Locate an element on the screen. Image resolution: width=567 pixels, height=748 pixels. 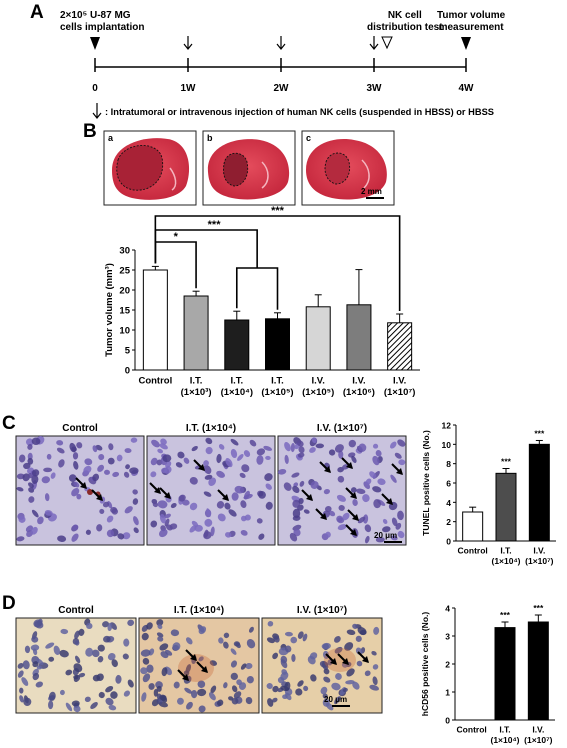
panel-c-label: C is located at coordinates (9, 423).